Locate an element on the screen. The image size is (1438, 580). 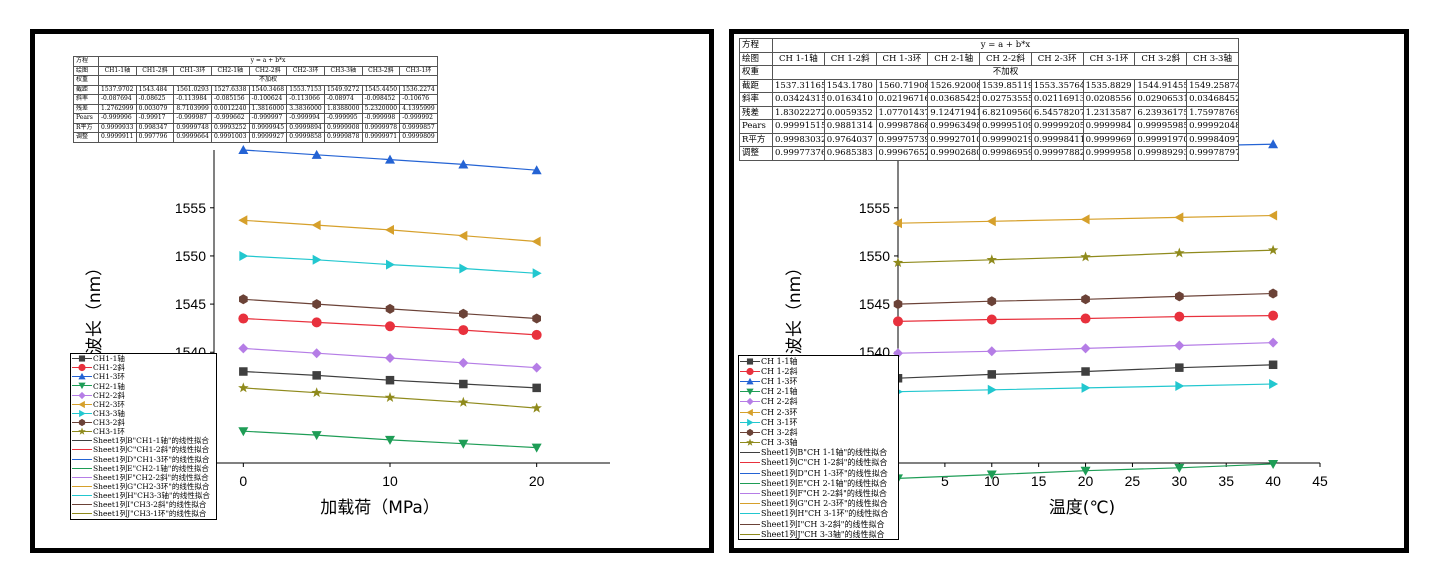
right-y-axis-title: 波长（nm） is located at coordinates (795, 306).